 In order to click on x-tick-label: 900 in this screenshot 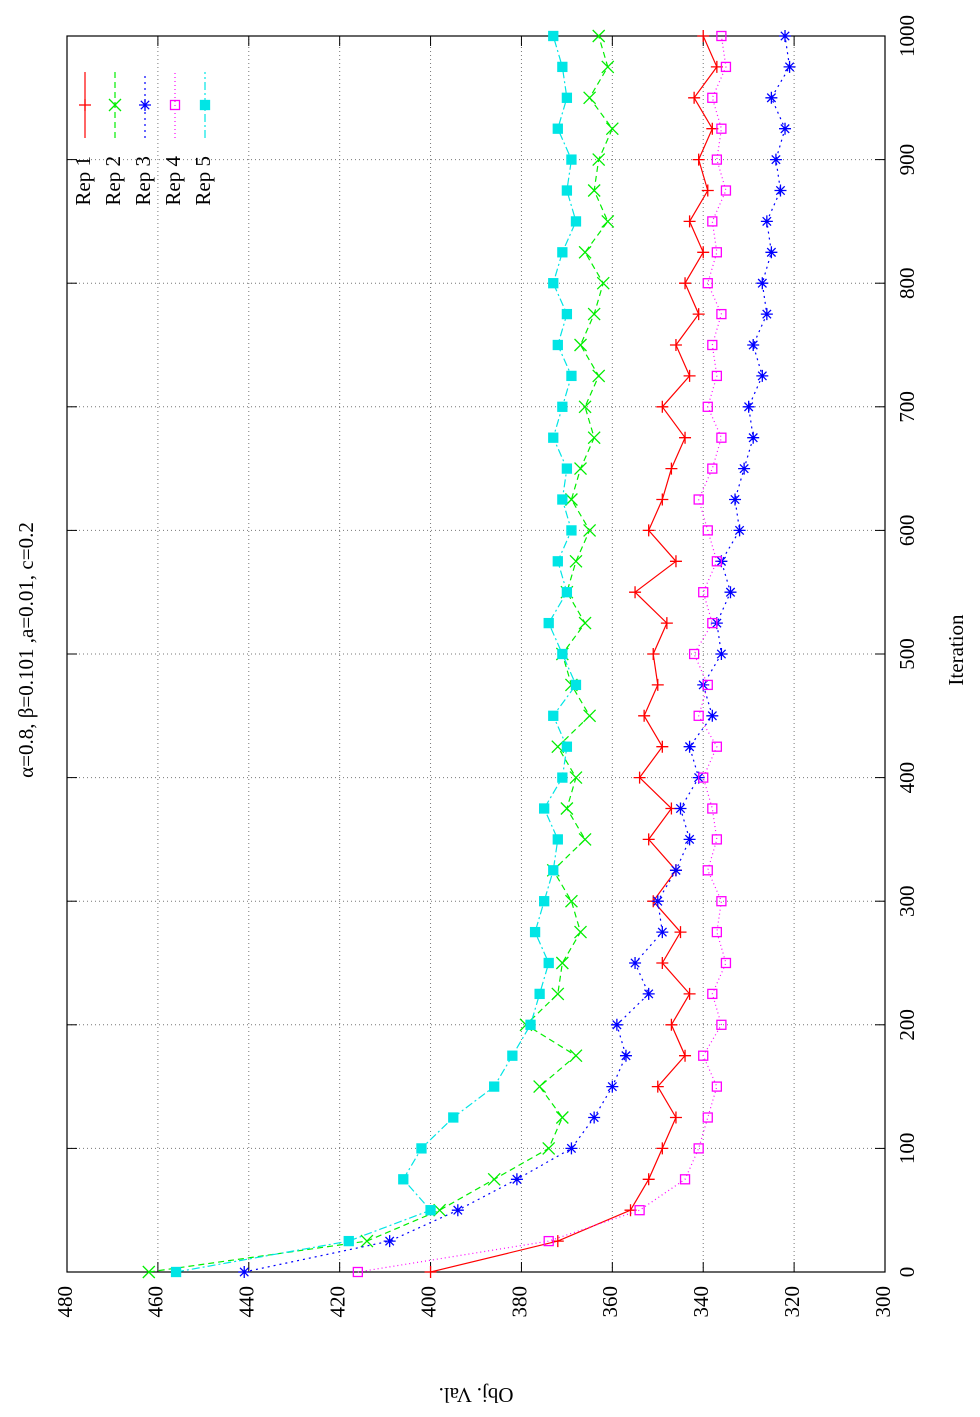, I will do `click(907, 160)`.